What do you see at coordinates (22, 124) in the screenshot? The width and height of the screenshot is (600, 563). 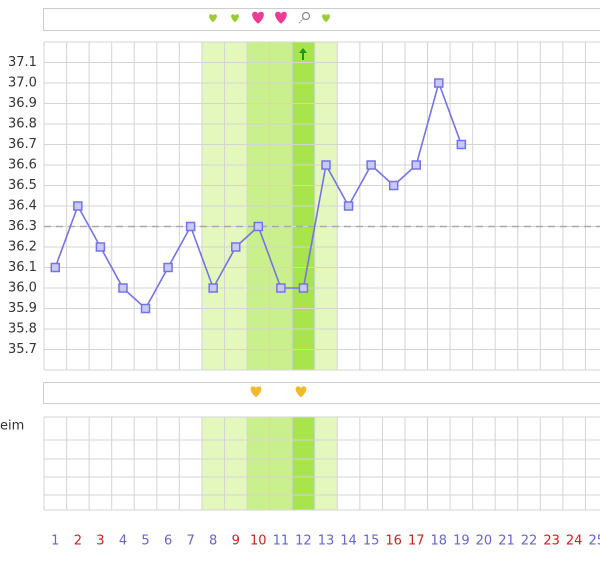 I see `y-tick-label: 36.8` at bounding box center [22, 124].